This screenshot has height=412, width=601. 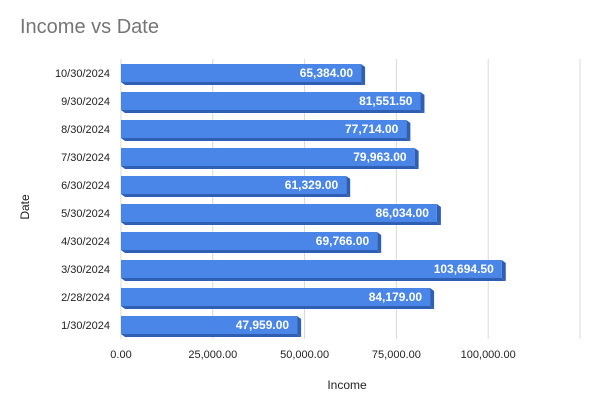 I want to click on y-tick-label: 6/30/2024, so click(x=85, y=186).